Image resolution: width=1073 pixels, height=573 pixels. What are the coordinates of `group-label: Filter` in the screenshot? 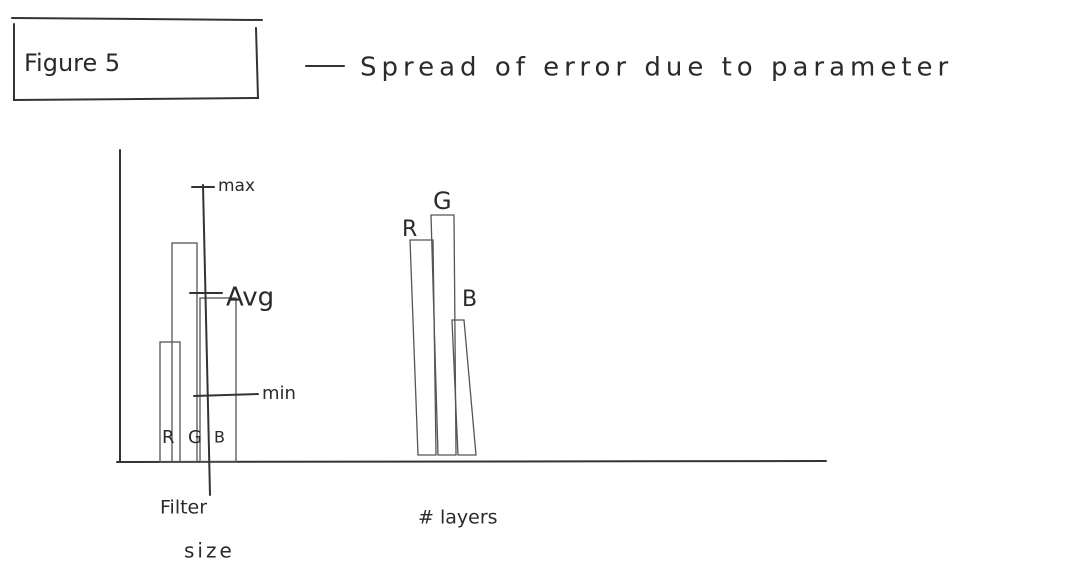 It's located at (183, 508).